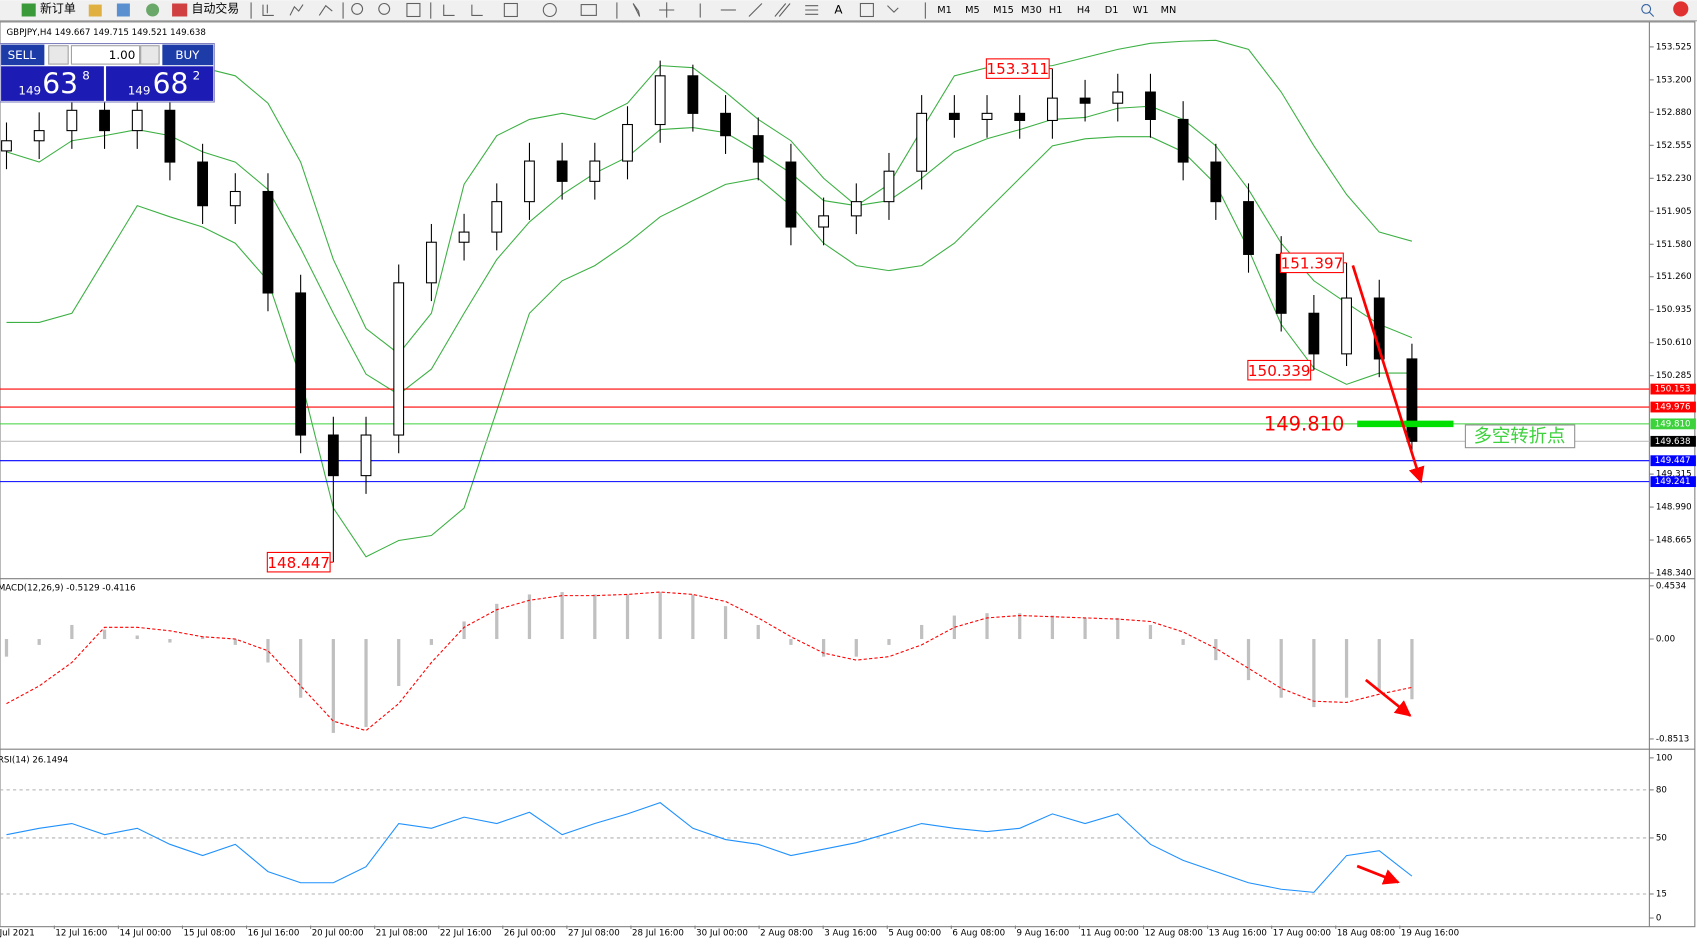 The height and width of the screenshot is (941, 1697). I want to click on x-tick-label: 9 Aug 16:00, so click(1042, 934).